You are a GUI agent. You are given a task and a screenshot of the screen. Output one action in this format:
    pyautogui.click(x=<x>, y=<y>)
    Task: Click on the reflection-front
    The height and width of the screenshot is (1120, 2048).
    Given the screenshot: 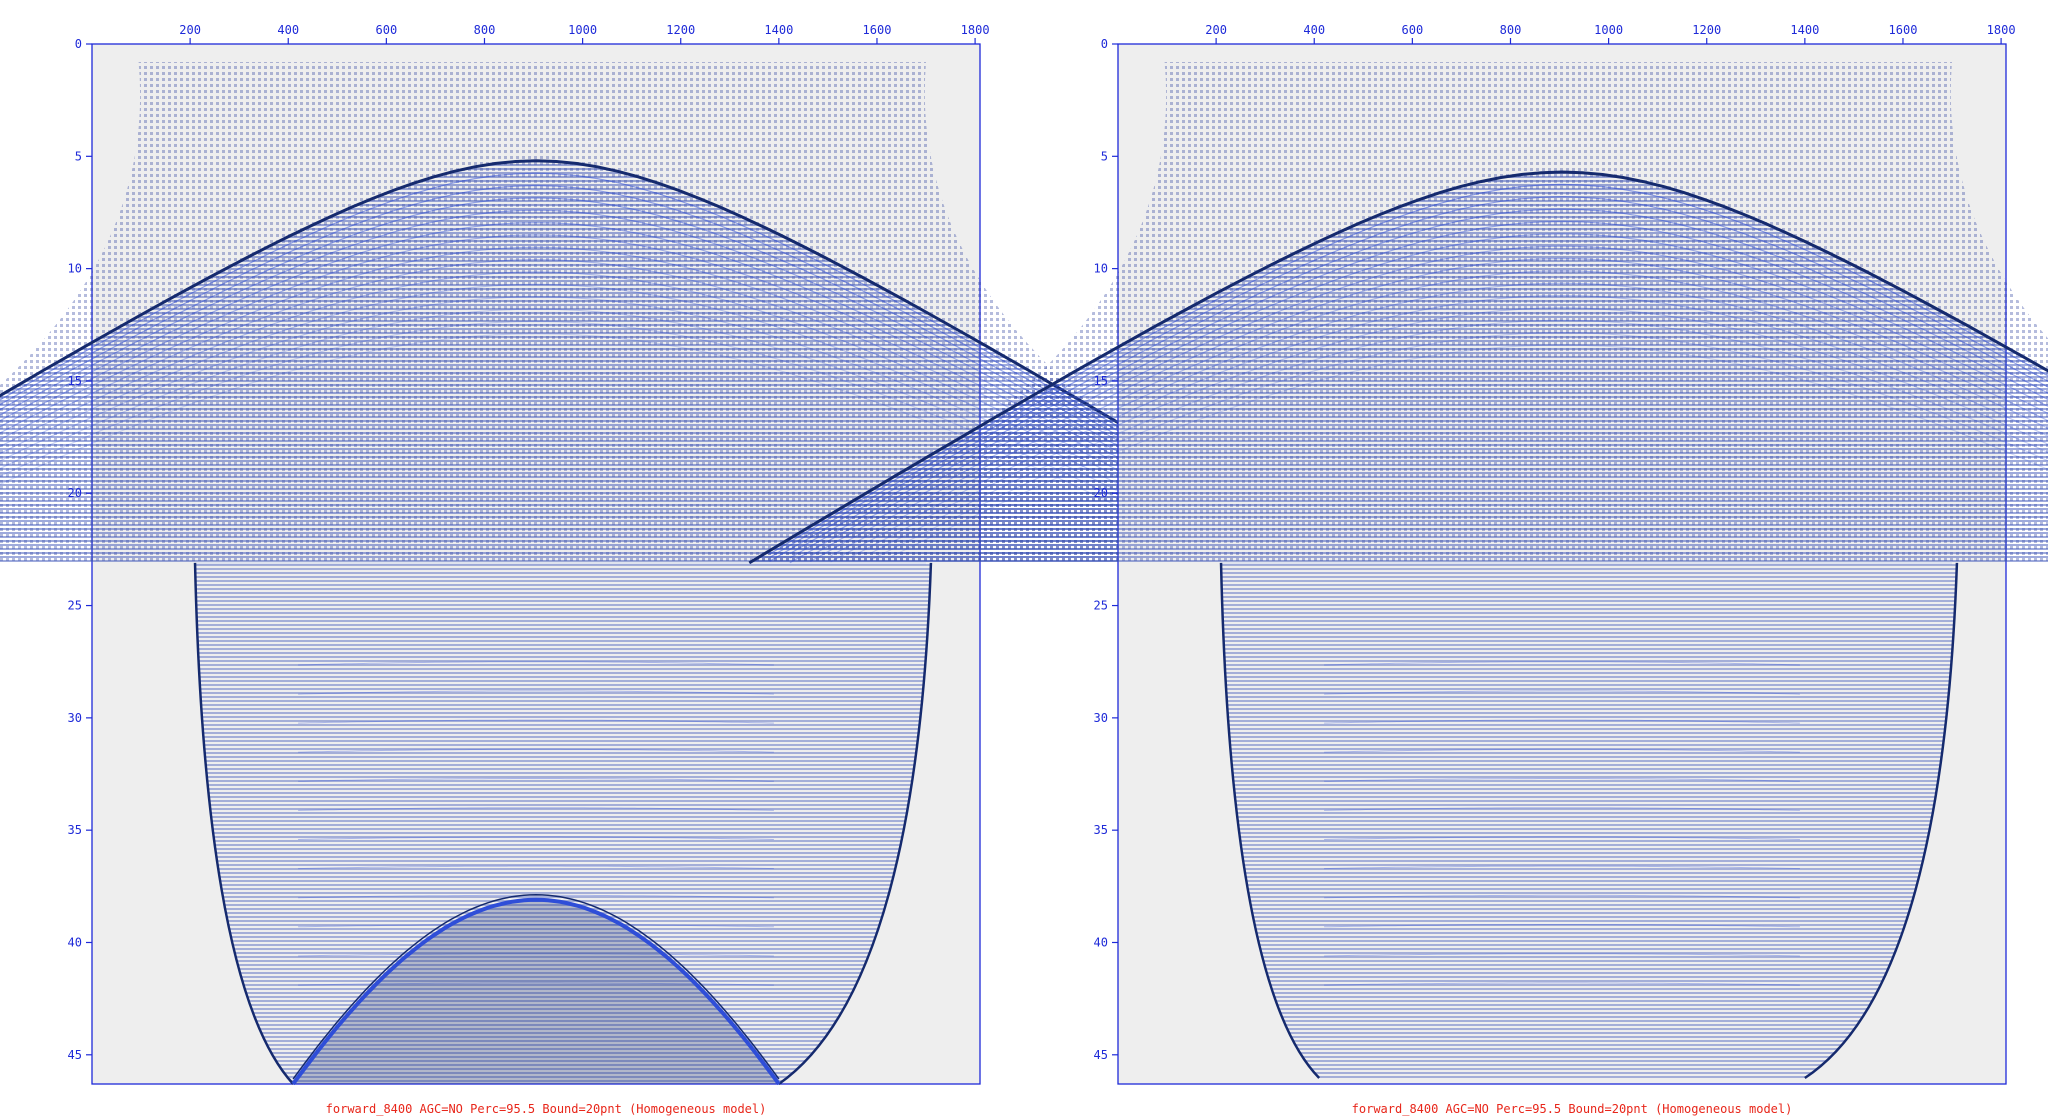 What is the action you would take?
    pyautogui.click(x=536, y=991)
    